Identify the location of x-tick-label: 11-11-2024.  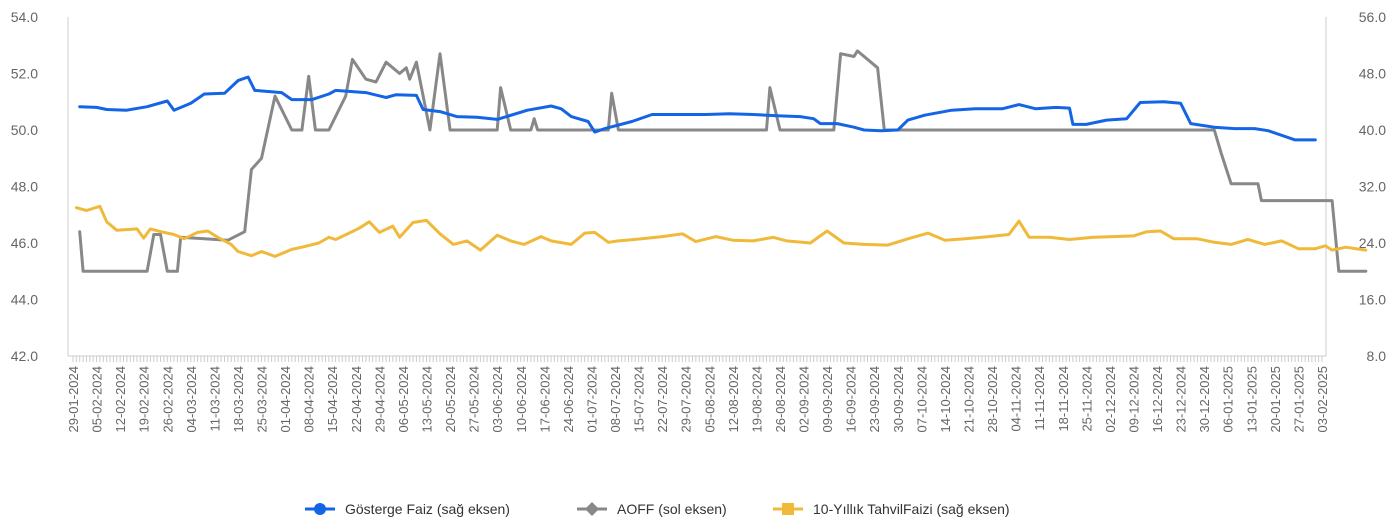
(1039, 398).